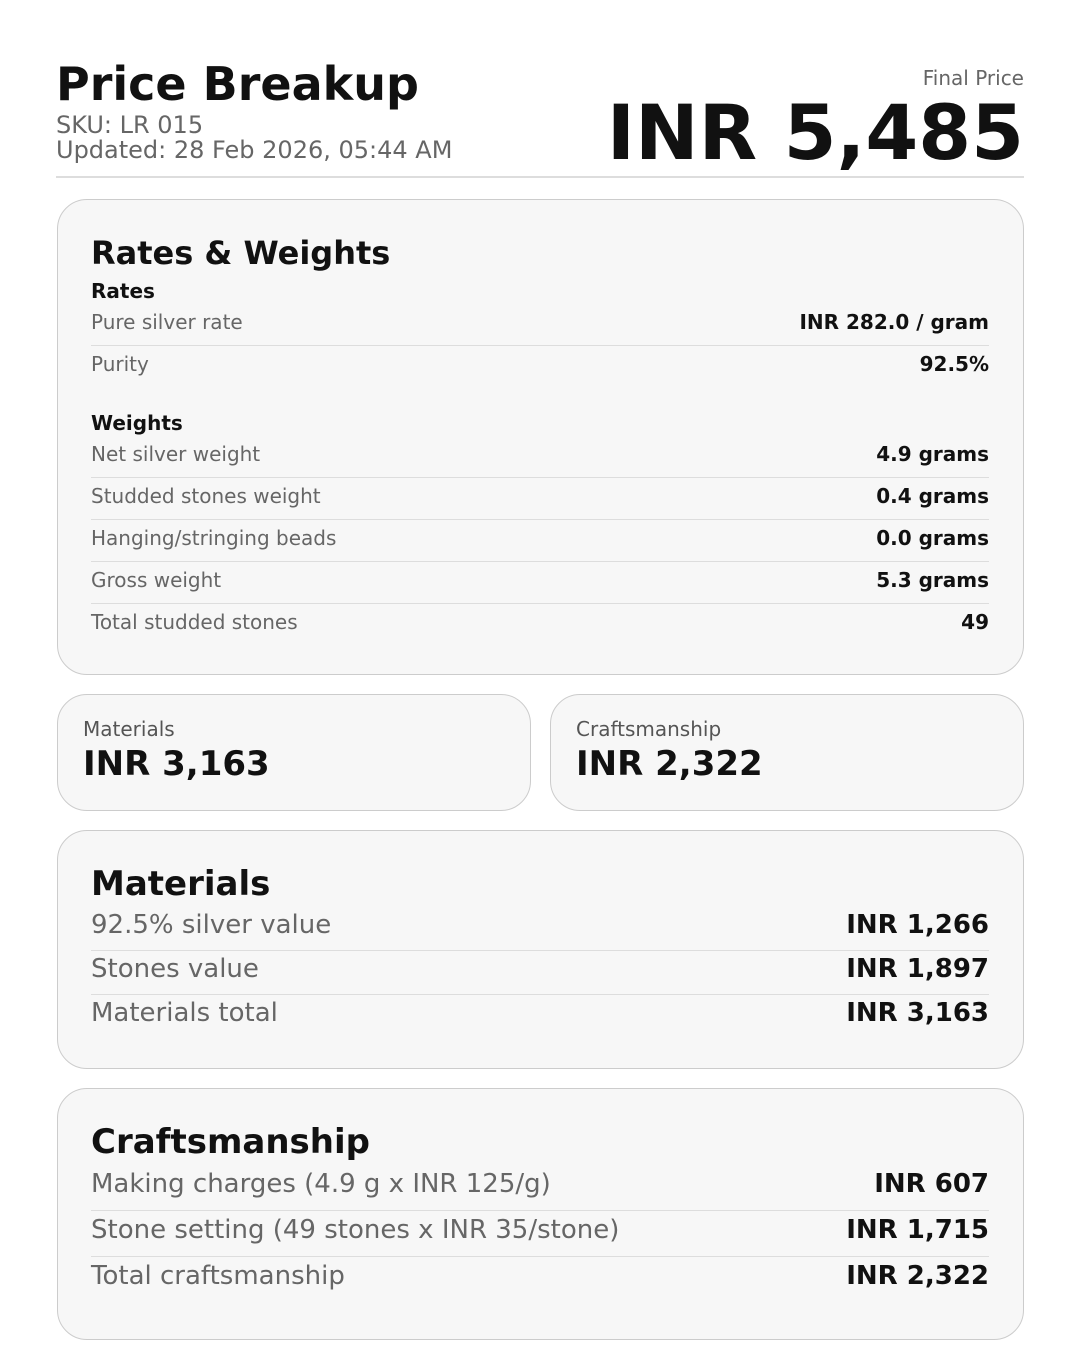  I want to click on card-title: Materials, so click(181, 884).